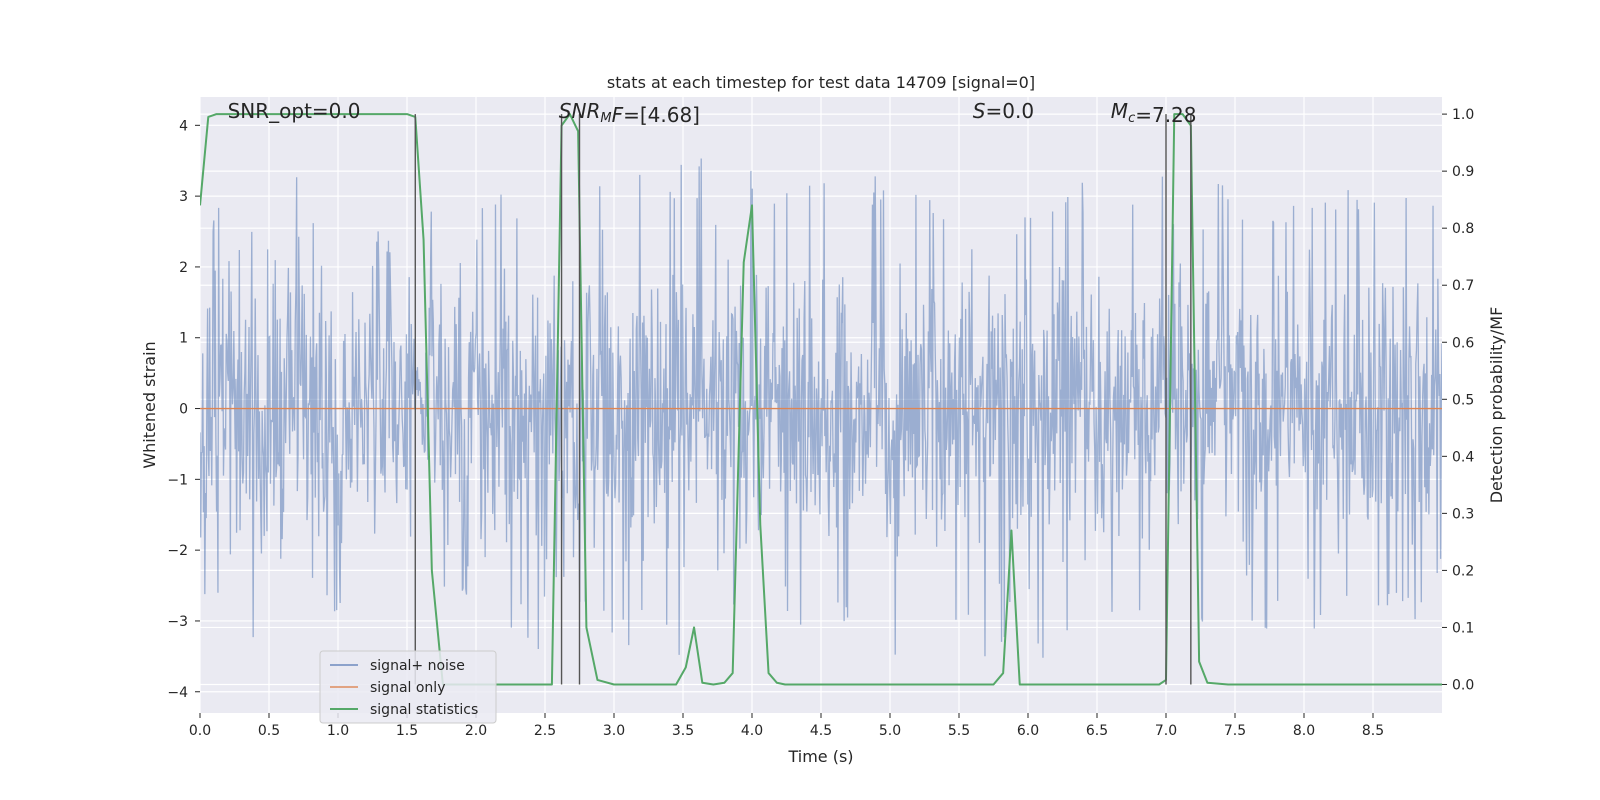 This screenshot has width=1600, height=800. Describe the element at coordinates (1496, 405) in the screenshot. I see `y-axis-label-right: Detection probability/MF` at that location.